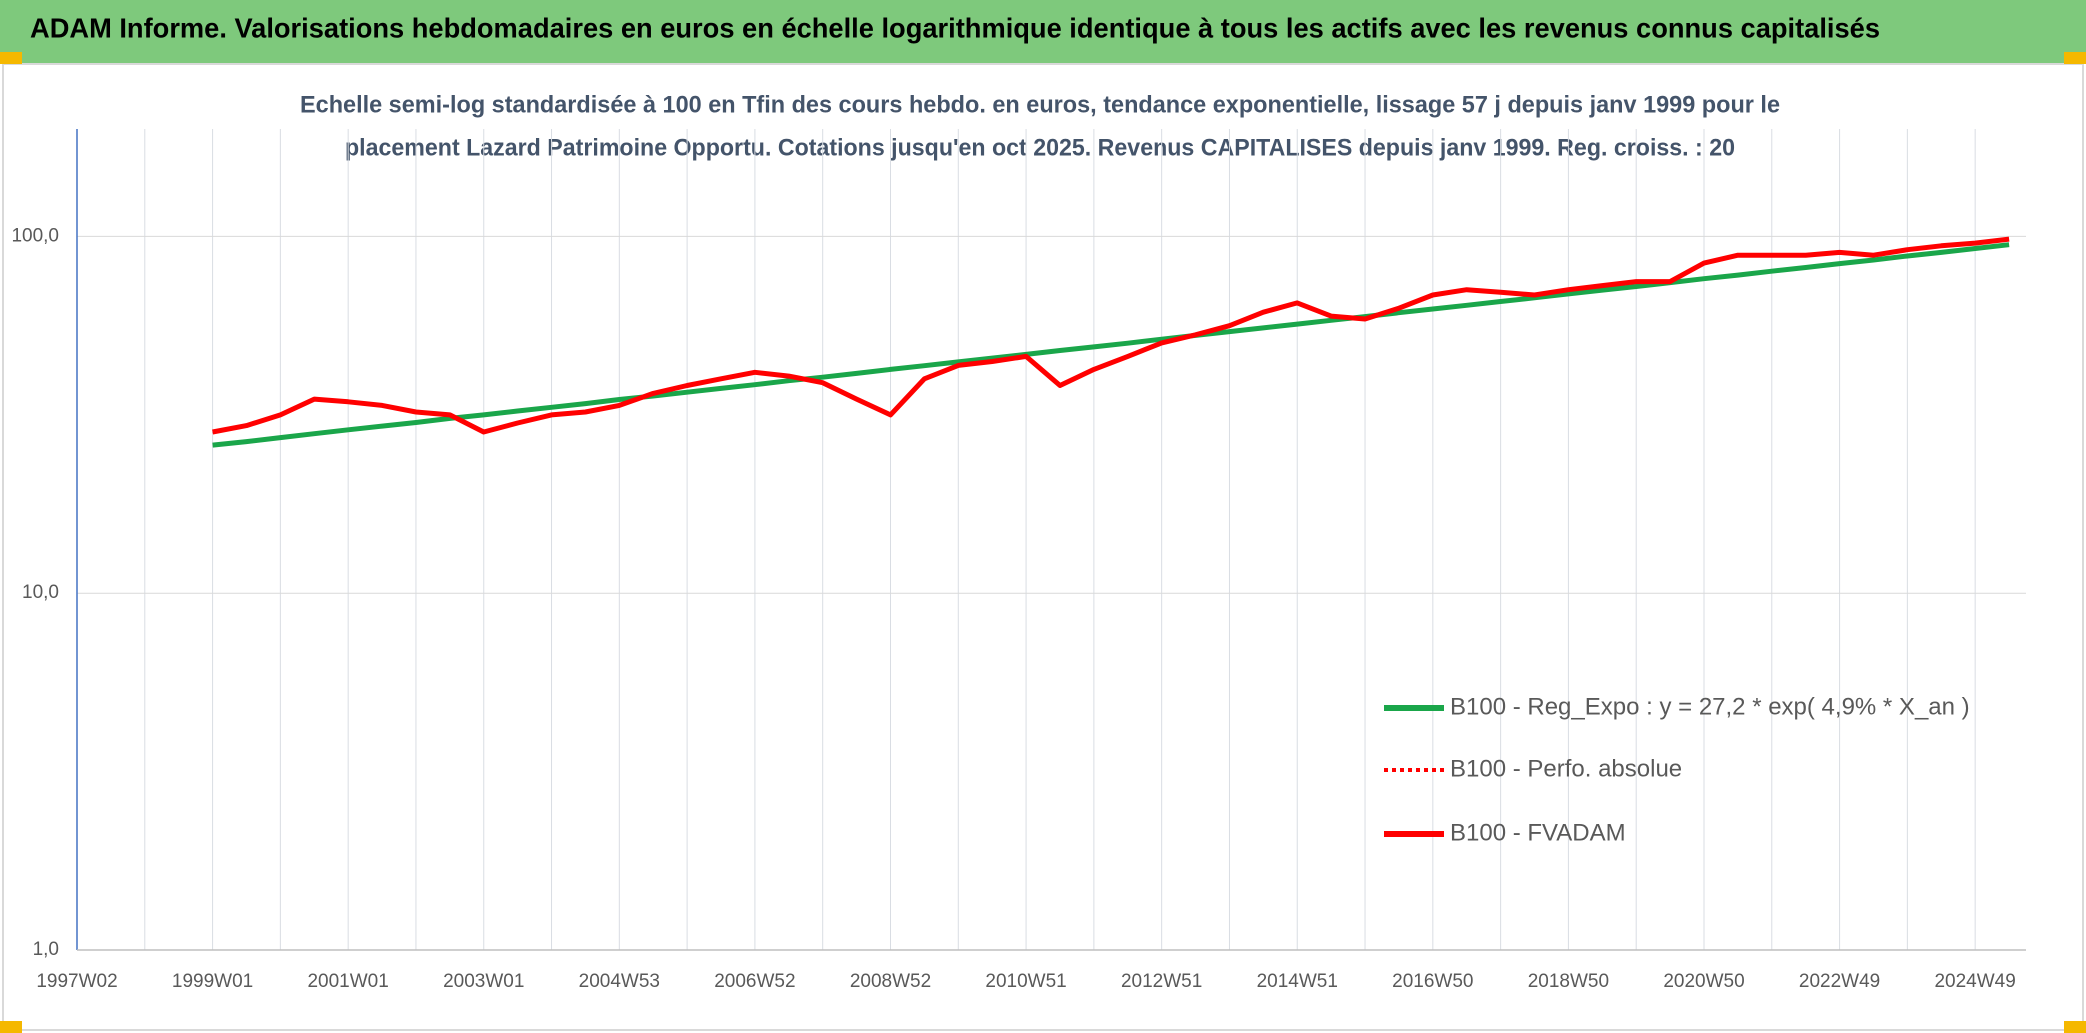 Image resolution: width=2086 pixels, height=1033 pixels. Describe the element at coordinates (40, 592) in the screenshot. I see `y-tick-label: 10,0` at that location.